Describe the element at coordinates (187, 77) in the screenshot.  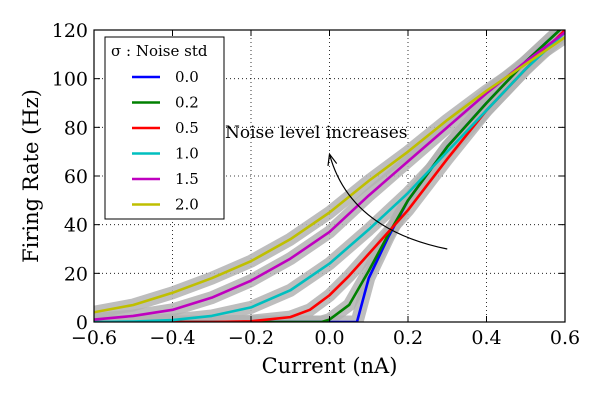
I see `legend-label: 0.0` at that location.